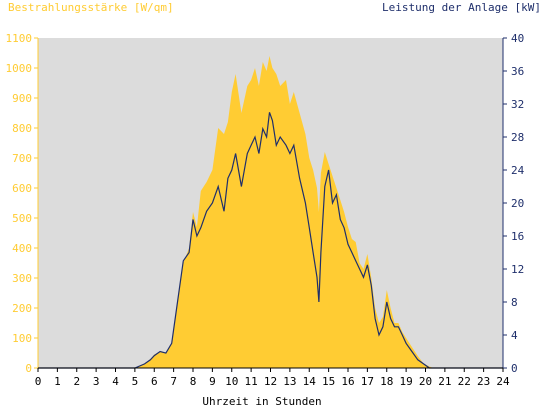  What do you see at coordinates (115, 381) in the screenshot?
I see `x-tick-label: 4` at bounding box center [115, 381].